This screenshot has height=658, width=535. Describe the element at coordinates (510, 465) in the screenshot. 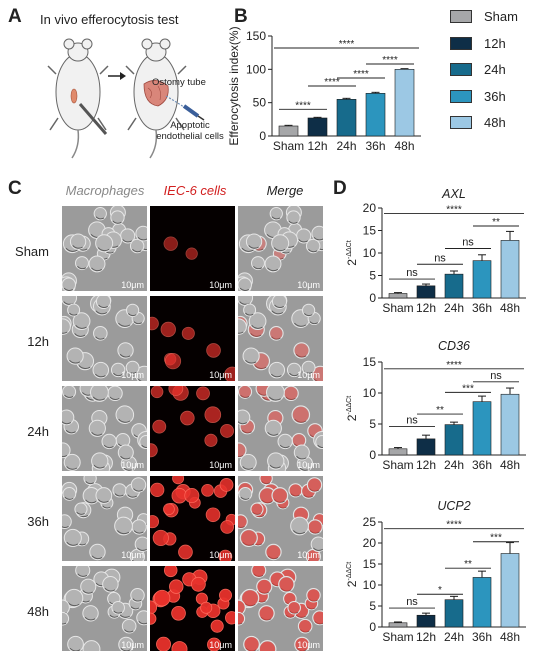

I see `category-label: 48h` at that location.